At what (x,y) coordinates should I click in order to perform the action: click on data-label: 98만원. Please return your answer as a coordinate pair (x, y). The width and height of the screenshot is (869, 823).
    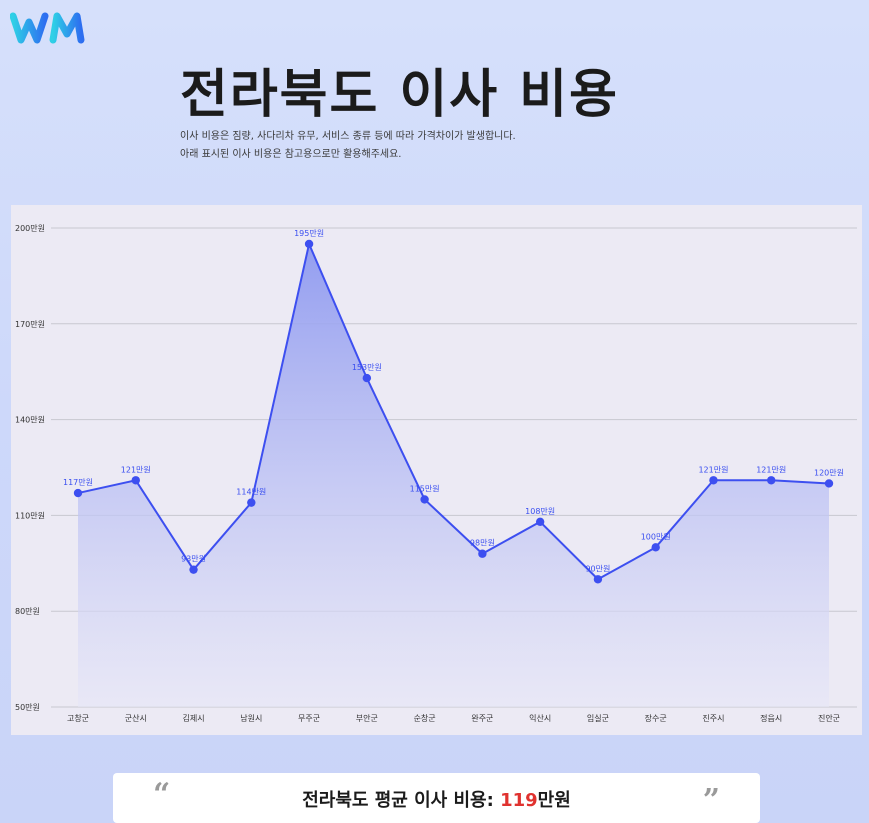
    Looking at the image, I should click on (482, 543).